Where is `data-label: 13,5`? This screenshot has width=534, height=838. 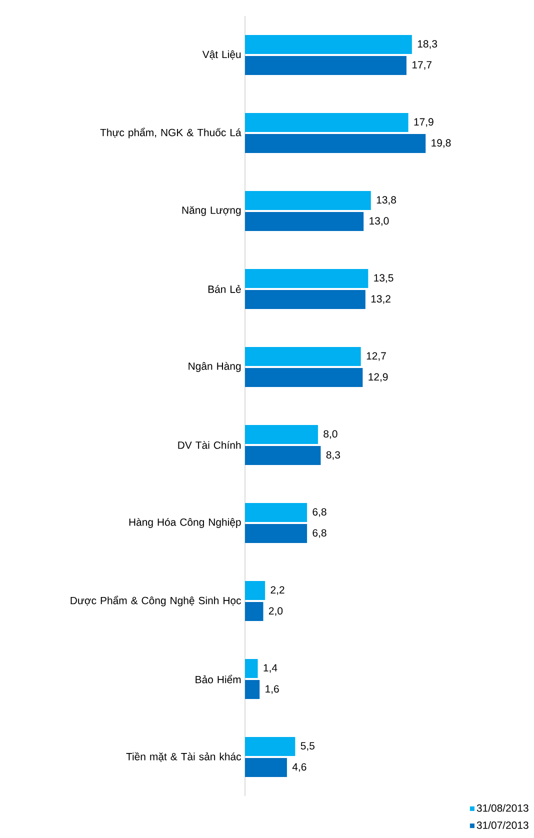
data-label: 13,5 is located at coordinates (384, 278).